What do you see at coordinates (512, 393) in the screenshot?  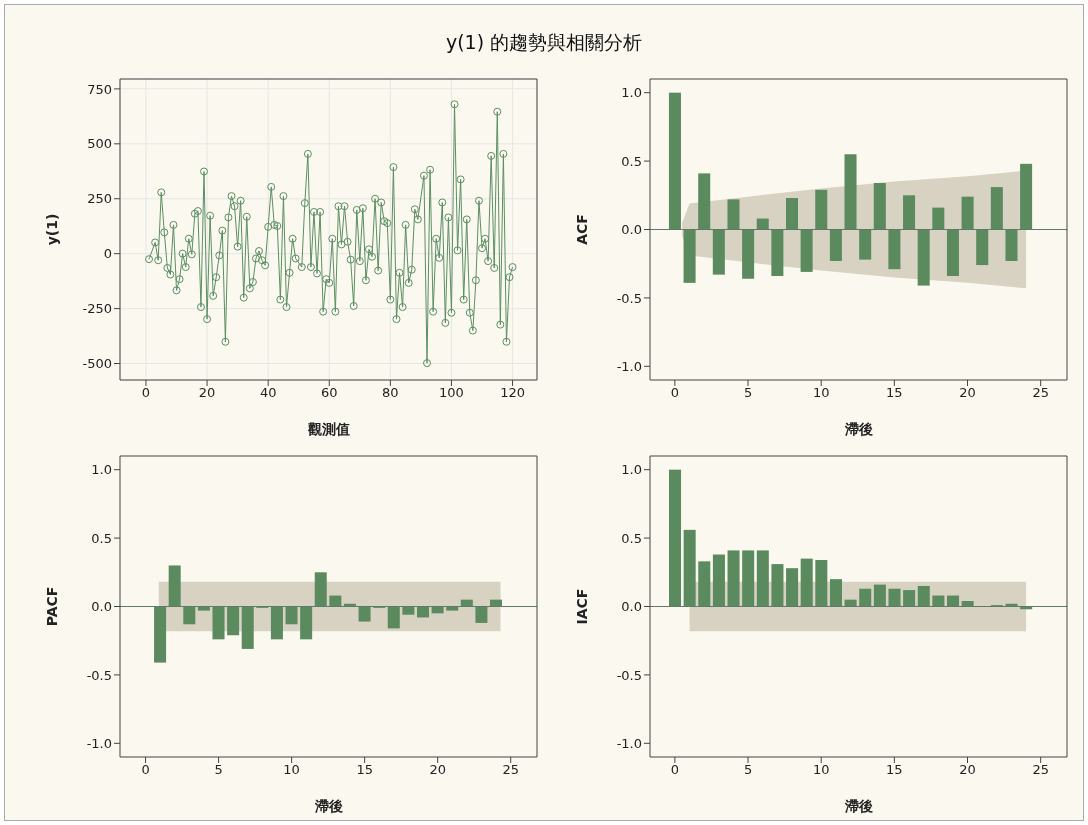 I see `x-tick-label: 120` at bounding box center [512, 393].